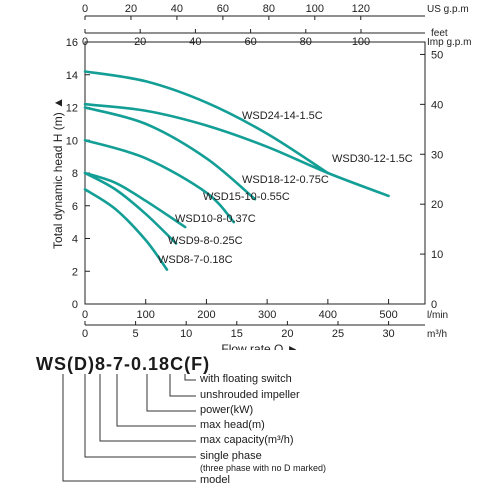 This screenshot has height=490, width=500. What do you see at coordinates (287, 334) in the screenshot?
I see `x-m3h-tick-label: 20` at bounding box center [287, 334].